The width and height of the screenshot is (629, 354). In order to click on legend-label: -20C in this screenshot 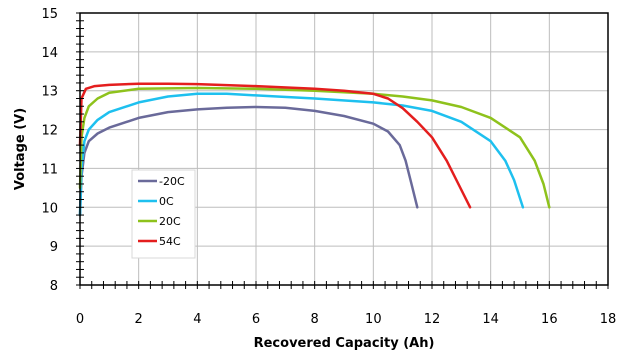, I will do `click(172, 181)`.